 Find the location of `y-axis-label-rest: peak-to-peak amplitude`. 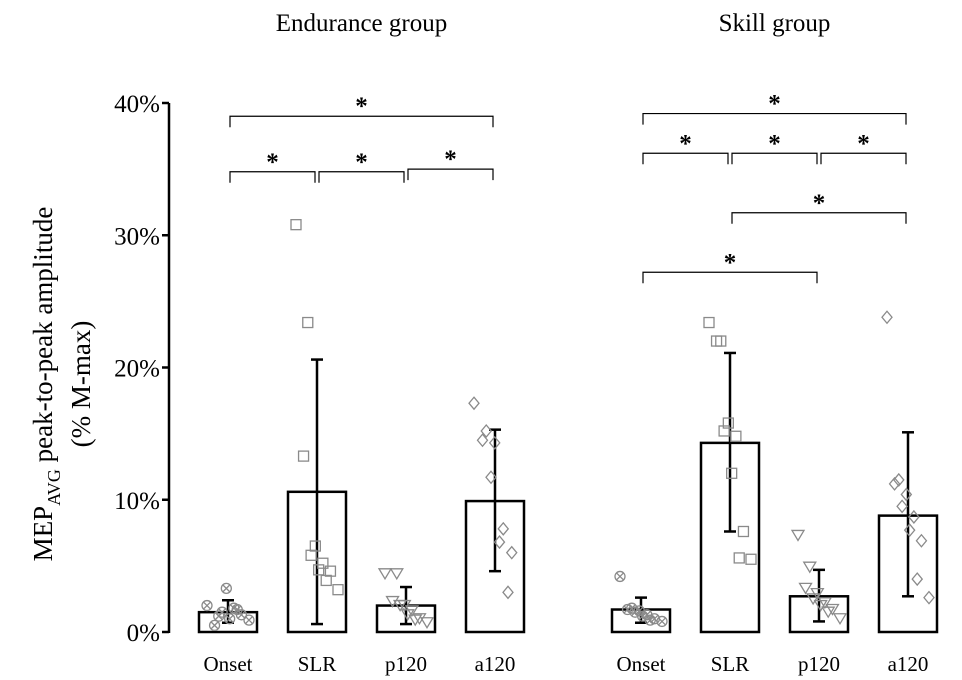

y-axis-label-rest: peak-to-peak amplitude is located at coordinates (43, 338).